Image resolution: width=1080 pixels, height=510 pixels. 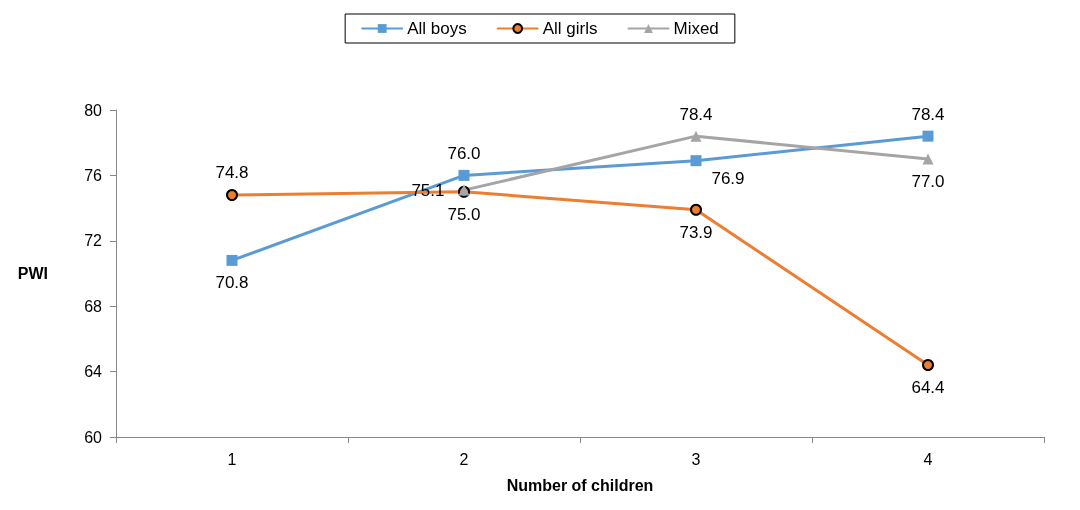 I want to click on data-label: 76.9, so click(x=728, y=179).